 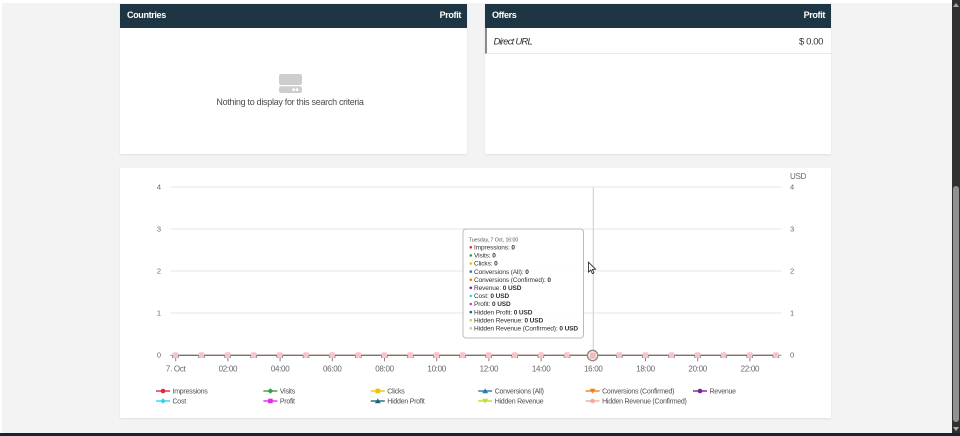 What do you see at coordinates (645, 369) in the screenshot?
I see `svg-text: 18:00` at bounding box center [645, 369].